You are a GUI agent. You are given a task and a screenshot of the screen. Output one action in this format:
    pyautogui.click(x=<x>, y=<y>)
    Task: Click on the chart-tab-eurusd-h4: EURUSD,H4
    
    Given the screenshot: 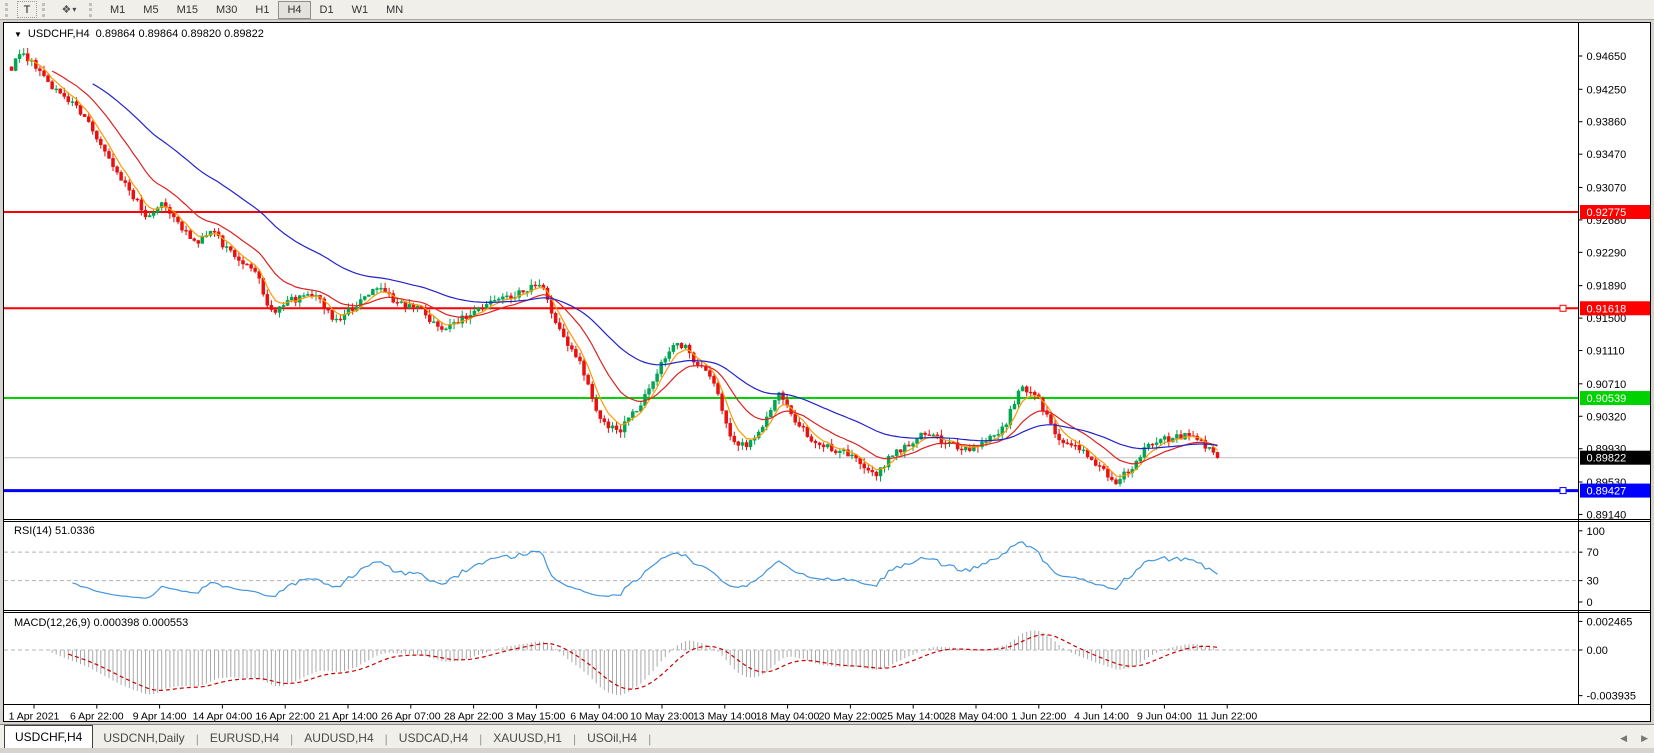 What is the action you would take?
    pyautogui.click(x=244, y=738)
    